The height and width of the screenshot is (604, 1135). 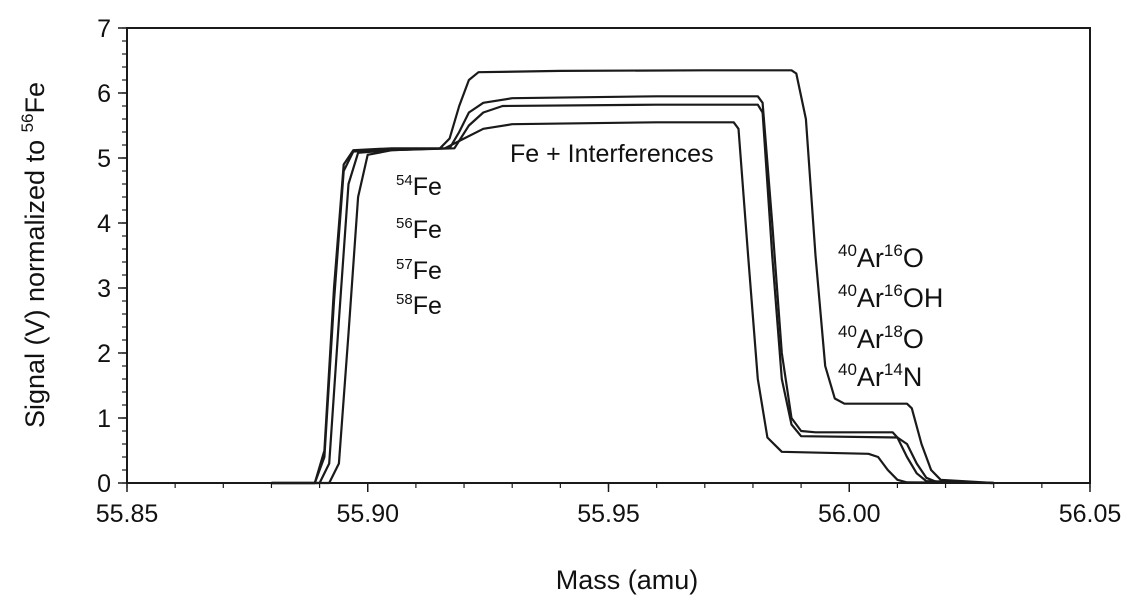 I want to click on x-tick-label: 56.05, so click(x=1090, y=514).